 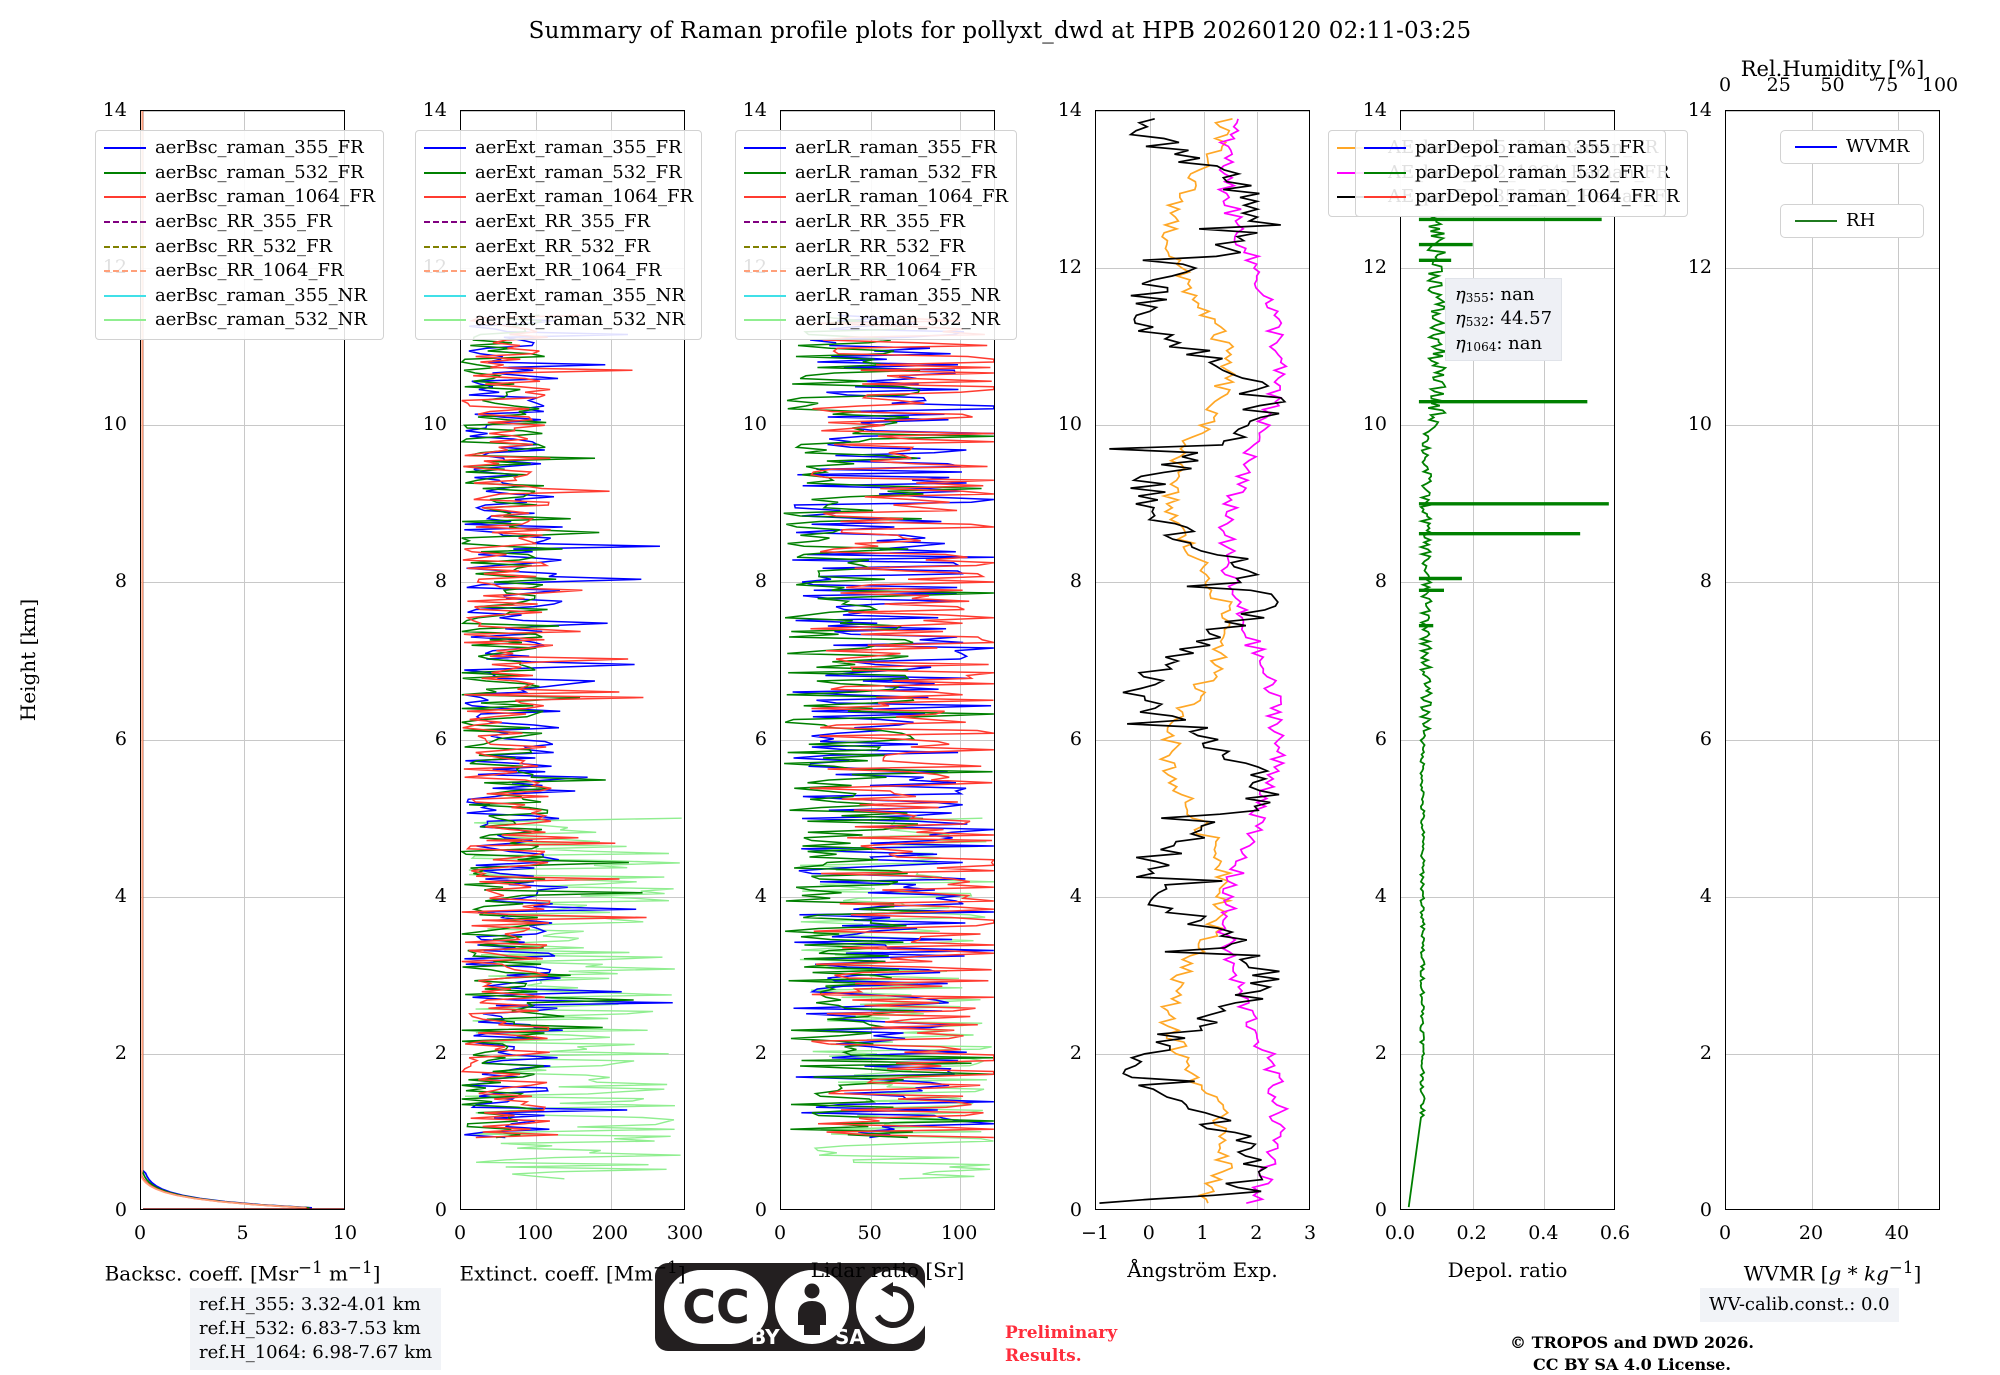 I want to click on legend-item: WVMR, so click(x=1852, y=147).